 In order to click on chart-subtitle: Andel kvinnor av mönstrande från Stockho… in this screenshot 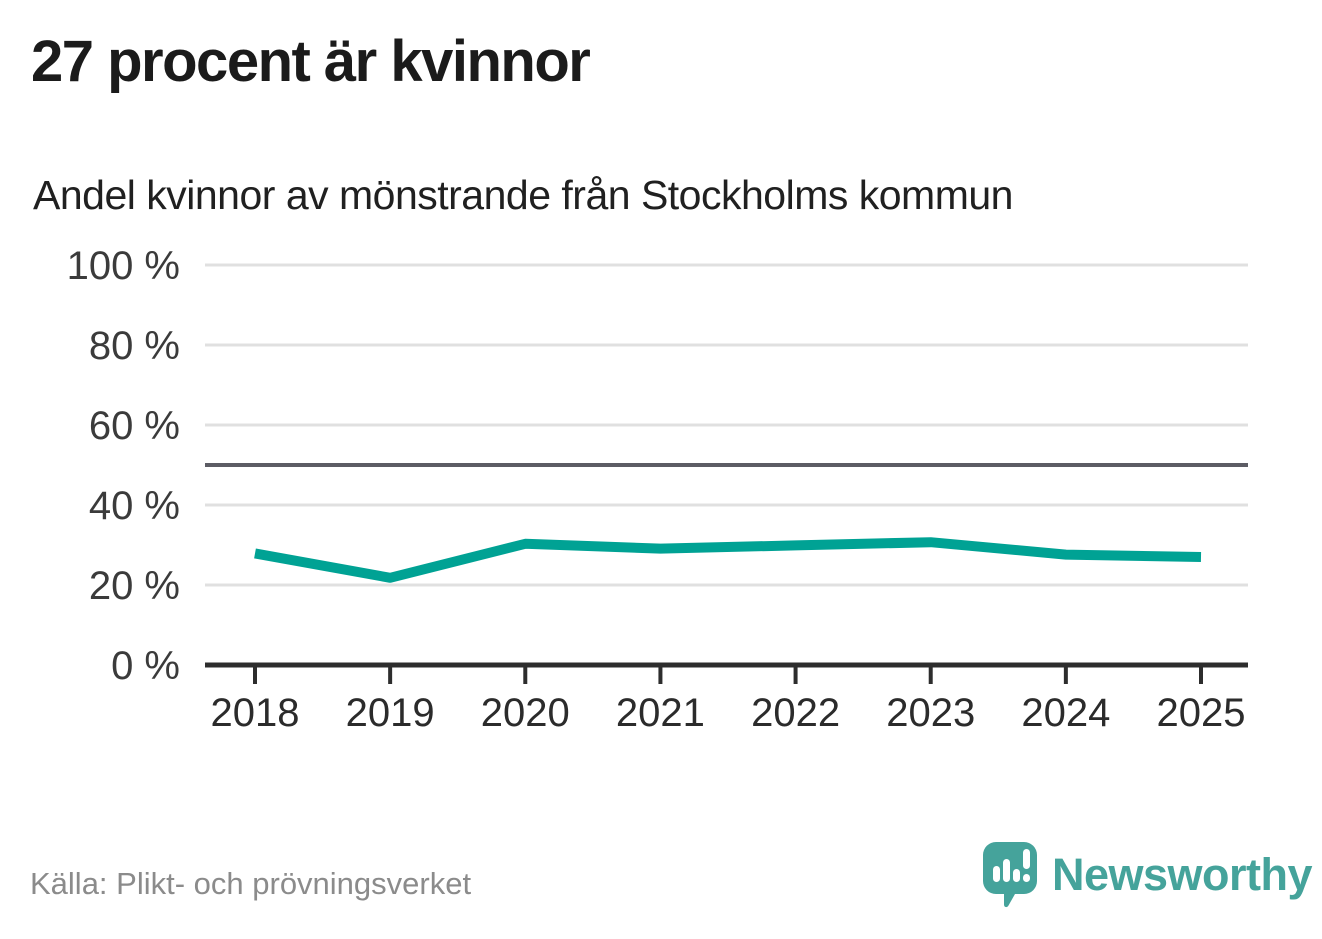, I will do `click(523, 195)`.